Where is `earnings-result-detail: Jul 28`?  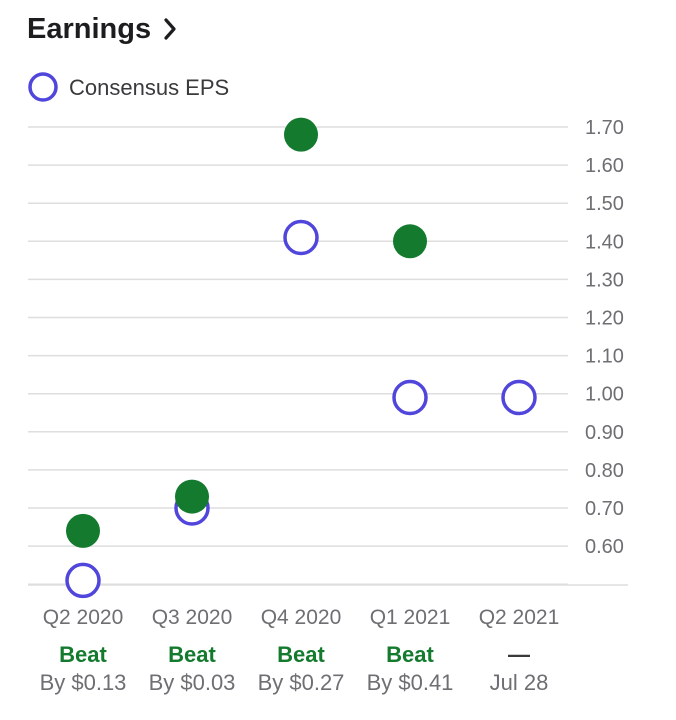 earnings-result-detail: Jul 28 is located at coordinates (519, 682).